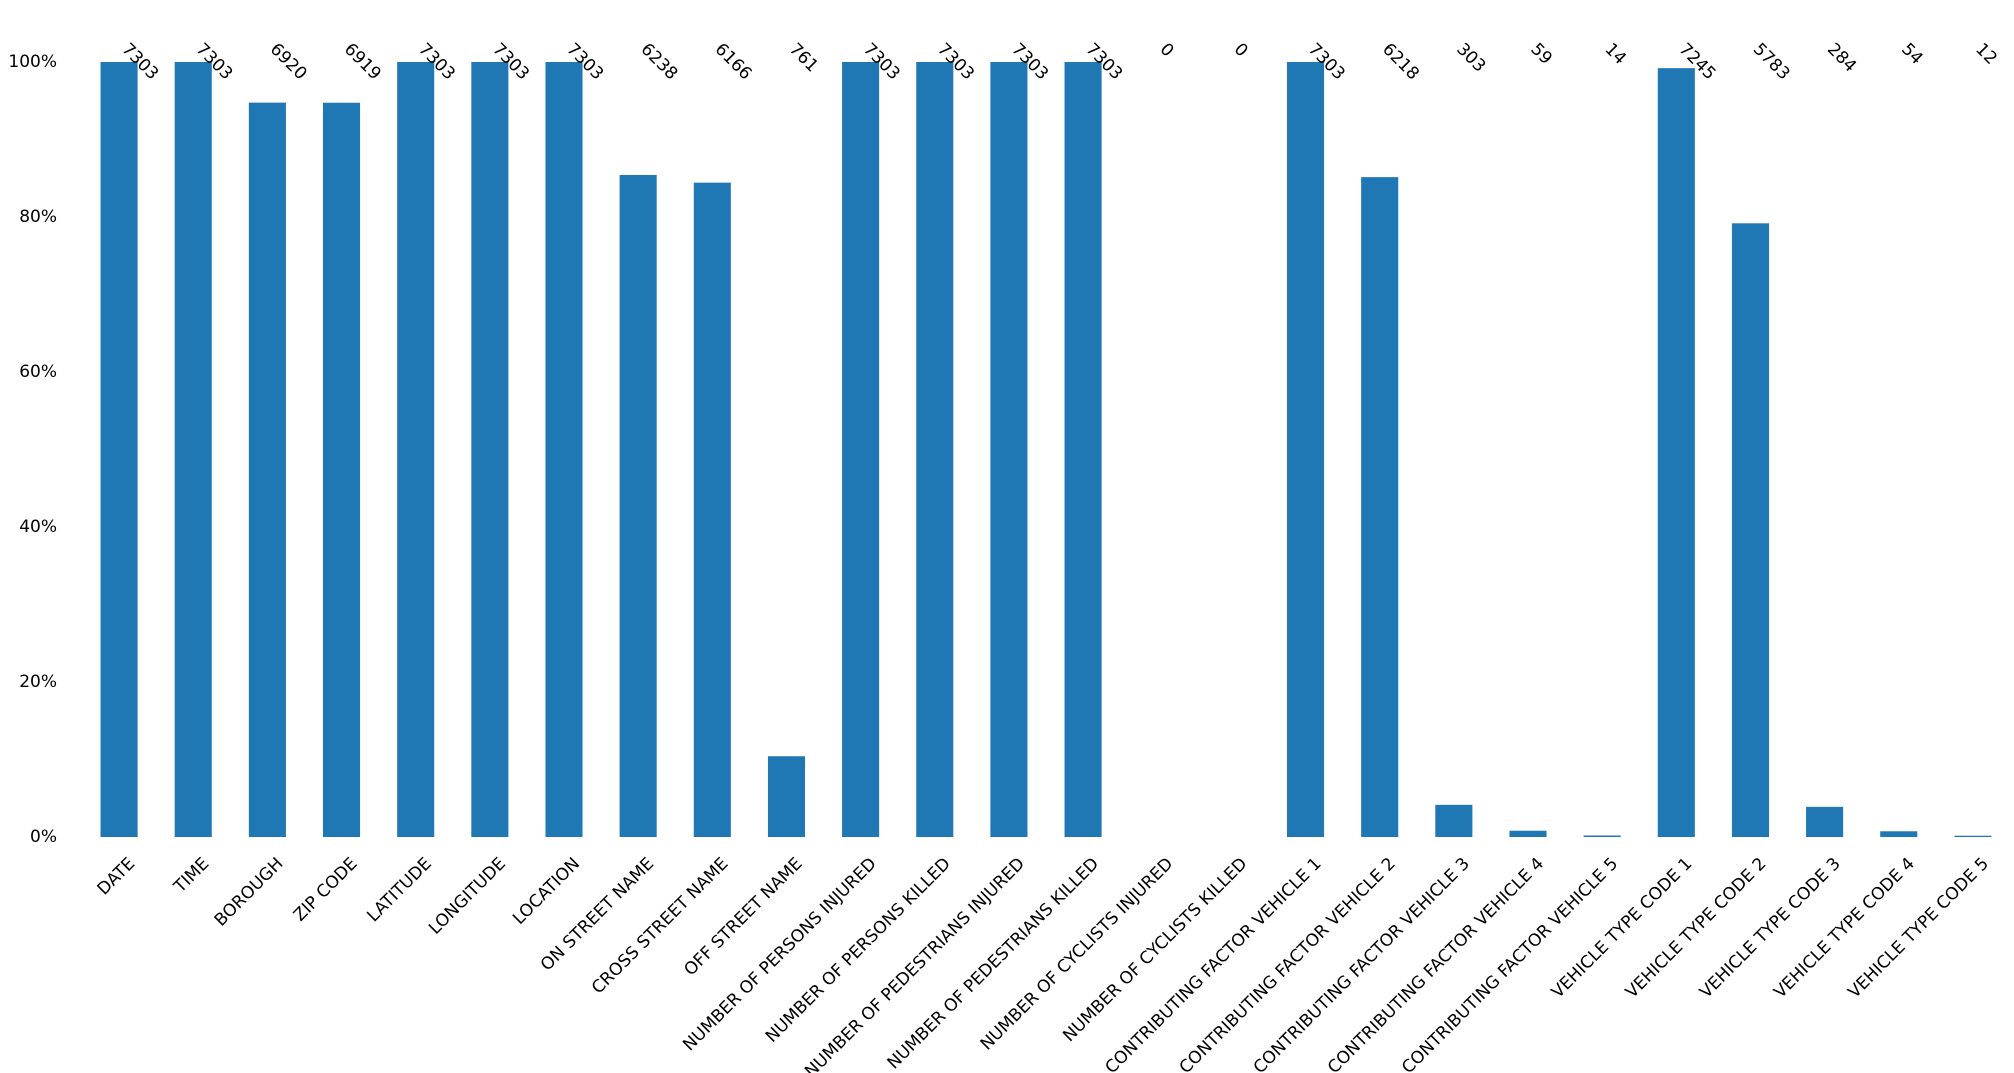 Image resolution: width=2014 pixels, height=1073 pixels. What do you see at coordinates (38, 527) in the screenshot?
I see `y-tick-label: 40%` at bounding box center [38, 527].